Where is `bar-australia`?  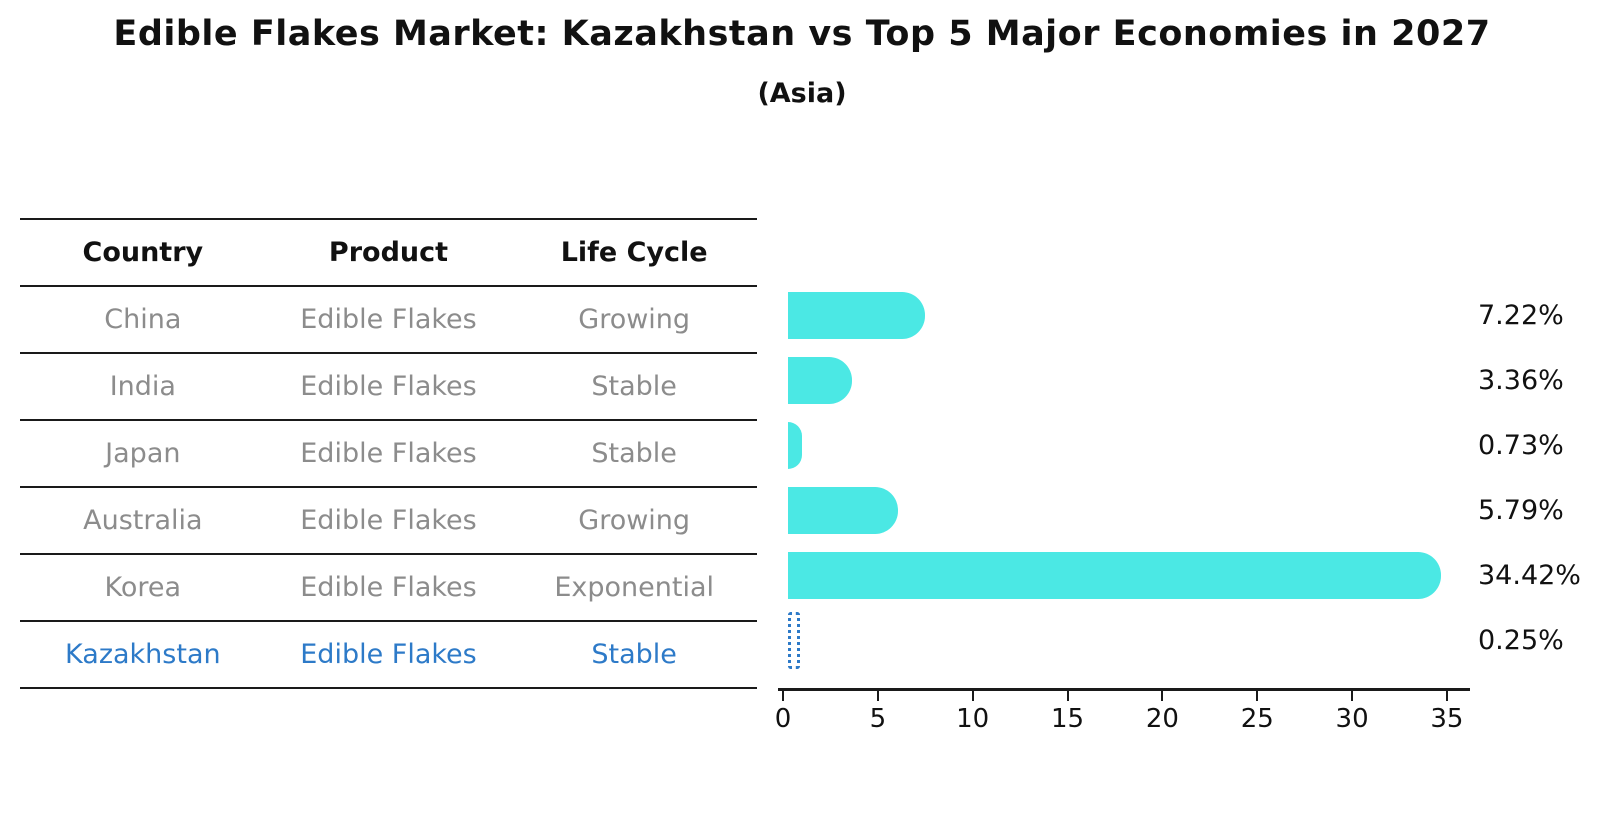
bar-australia is located at coordinates (843, 510).